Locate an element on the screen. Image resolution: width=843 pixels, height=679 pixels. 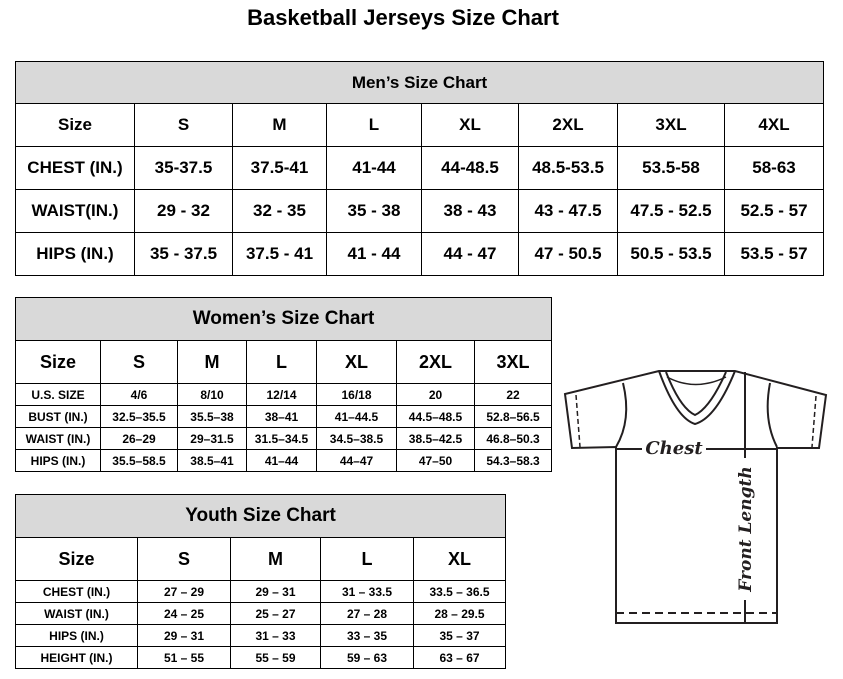
table-cell: 35.5–58.5 is located at coordinates (139, 460).